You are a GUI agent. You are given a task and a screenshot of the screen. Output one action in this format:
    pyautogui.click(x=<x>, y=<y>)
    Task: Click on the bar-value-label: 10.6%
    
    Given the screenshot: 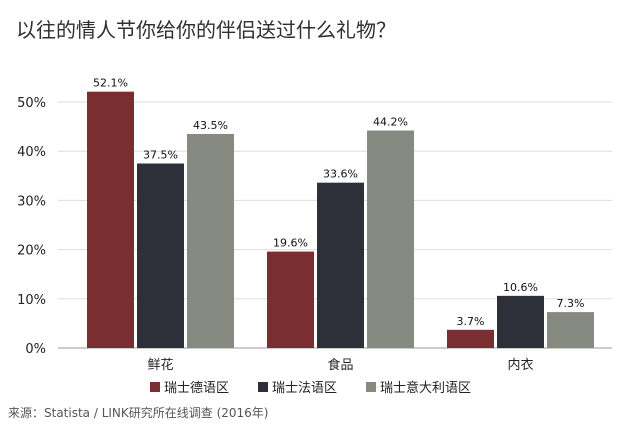 What is the action you would take?
    pyautogui.click(x=520, y=287)
    